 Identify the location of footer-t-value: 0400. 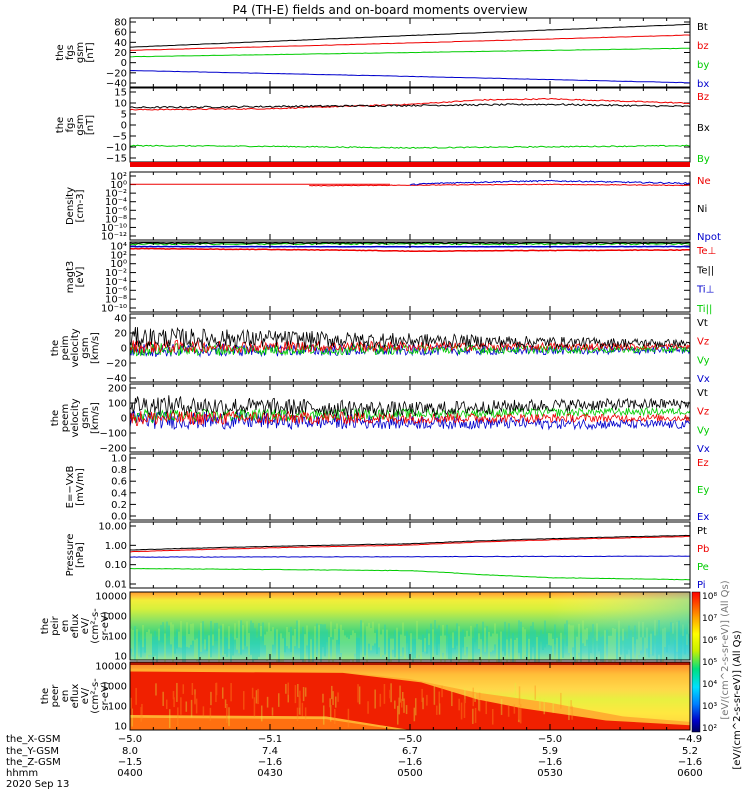
(129, 773).